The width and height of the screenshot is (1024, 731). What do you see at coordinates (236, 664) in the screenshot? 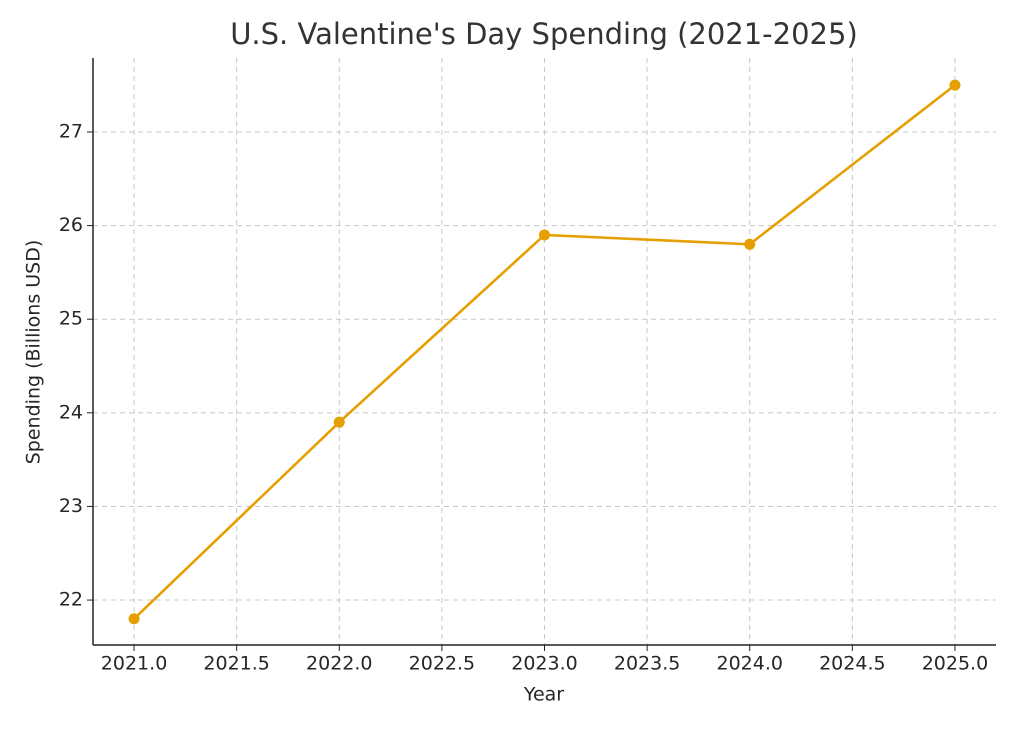
I see `x-tick-label: 2021.5` at bounding box center [236, 664].